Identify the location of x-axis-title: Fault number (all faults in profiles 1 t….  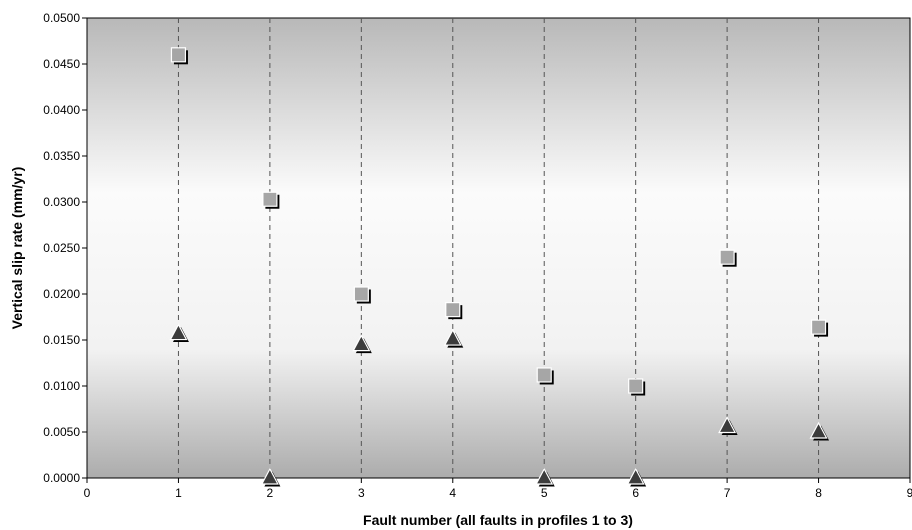
(498, 520).